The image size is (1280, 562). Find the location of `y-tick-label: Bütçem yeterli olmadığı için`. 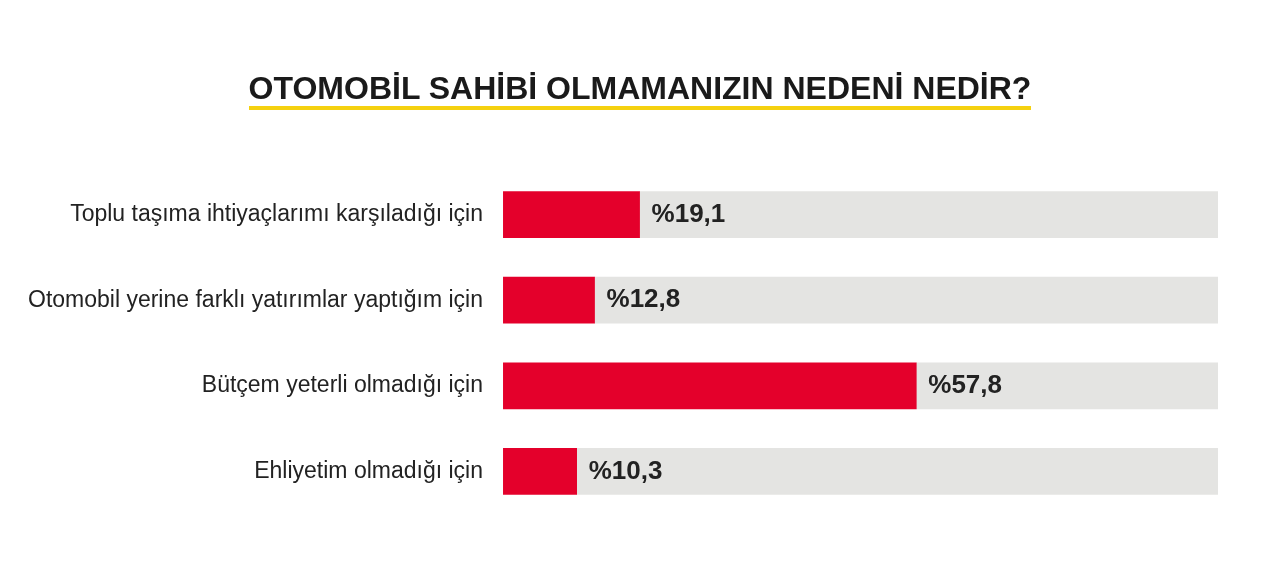

y-tick-label: Bütçem yeterli olmadığı için is located at coordinates (342, 384).